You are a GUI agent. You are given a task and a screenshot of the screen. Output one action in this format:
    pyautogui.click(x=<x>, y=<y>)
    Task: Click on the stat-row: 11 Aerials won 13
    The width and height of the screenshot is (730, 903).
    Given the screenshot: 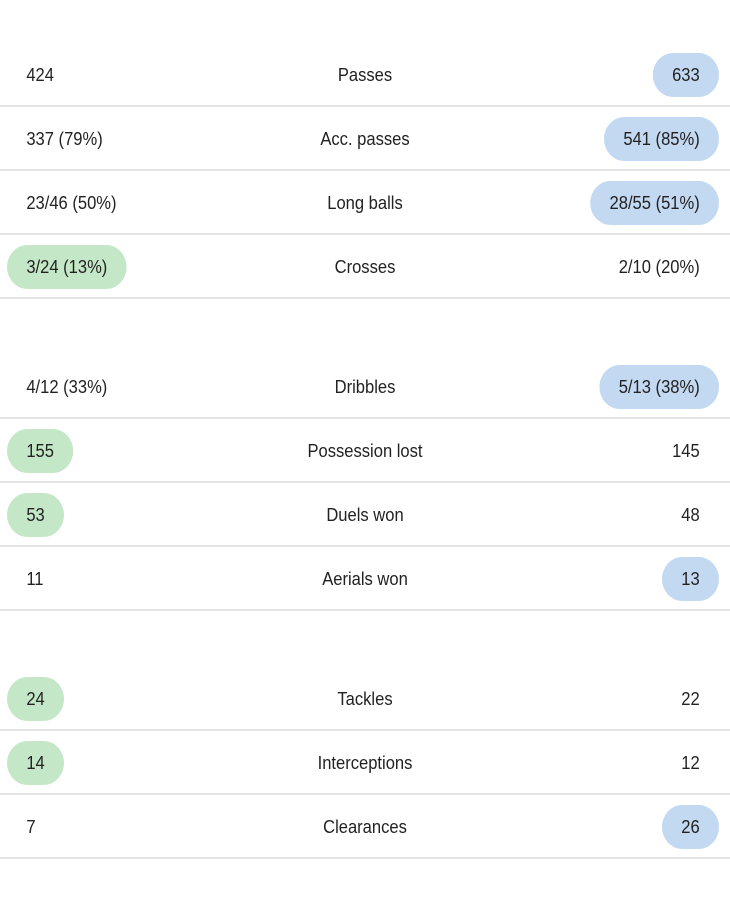 What is the action you would take?
    pyautogui.click(x=365, y=579)
    